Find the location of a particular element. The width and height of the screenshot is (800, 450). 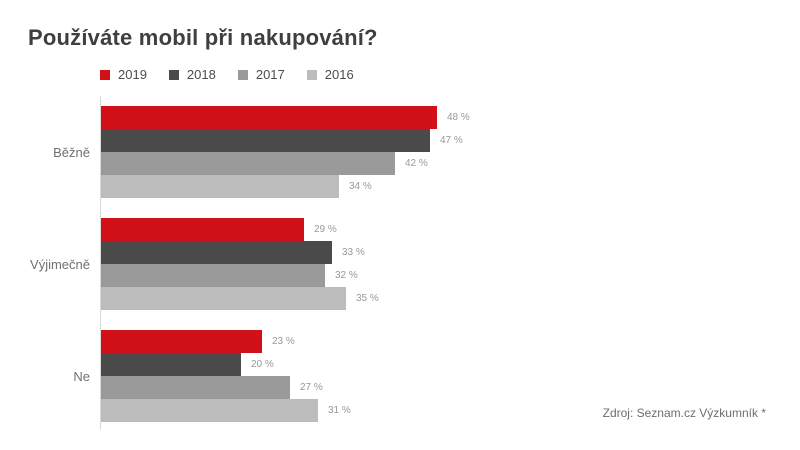

value-label: 29 % is located at coordinates (325, 229).